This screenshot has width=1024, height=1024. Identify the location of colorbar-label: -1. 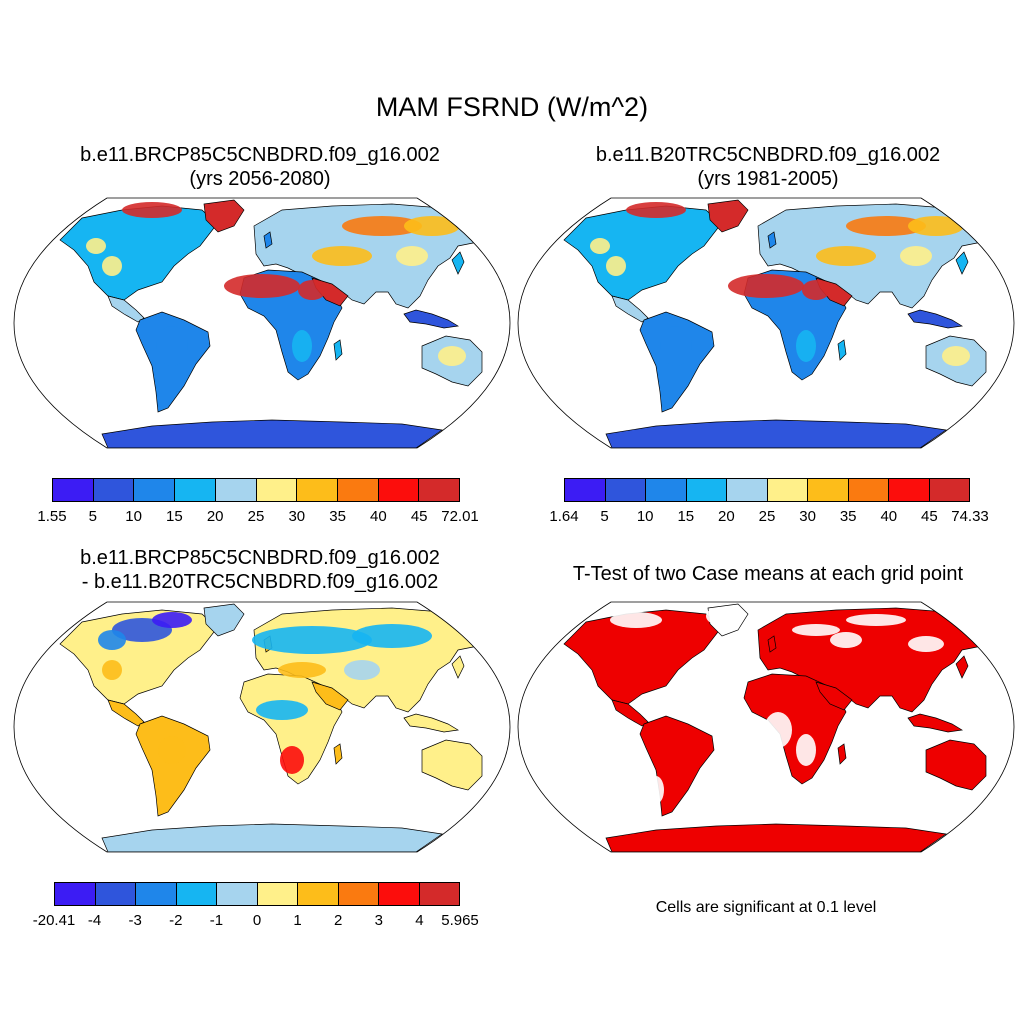
(216, 920).